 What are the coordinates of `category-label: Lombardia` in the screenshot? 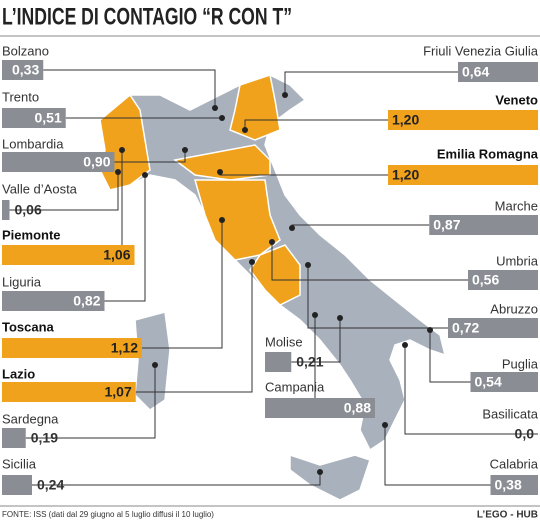 It's located at (33, 143).